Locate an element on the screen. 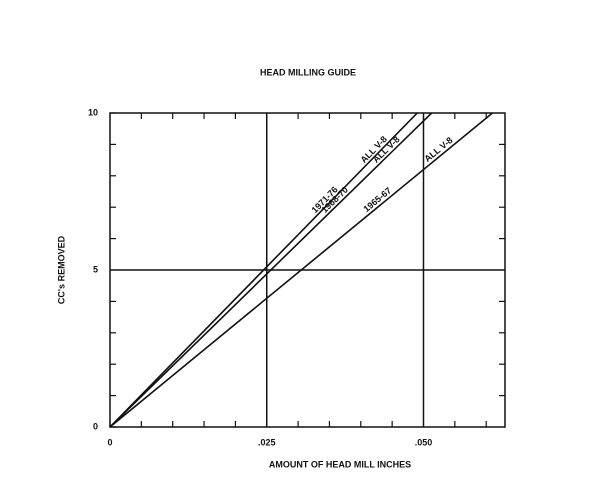 Image resolution: width=600 pixels, height=495 pixels. y-tick-label: 5 is located at coordinates (95, 269).